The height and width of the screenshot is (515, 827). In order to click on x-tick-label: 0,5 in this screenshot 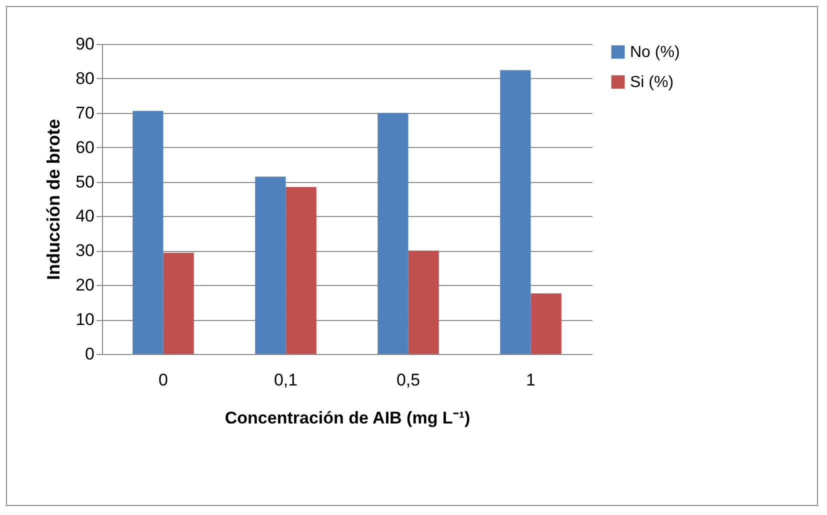, I will do `click(408, 380)`.